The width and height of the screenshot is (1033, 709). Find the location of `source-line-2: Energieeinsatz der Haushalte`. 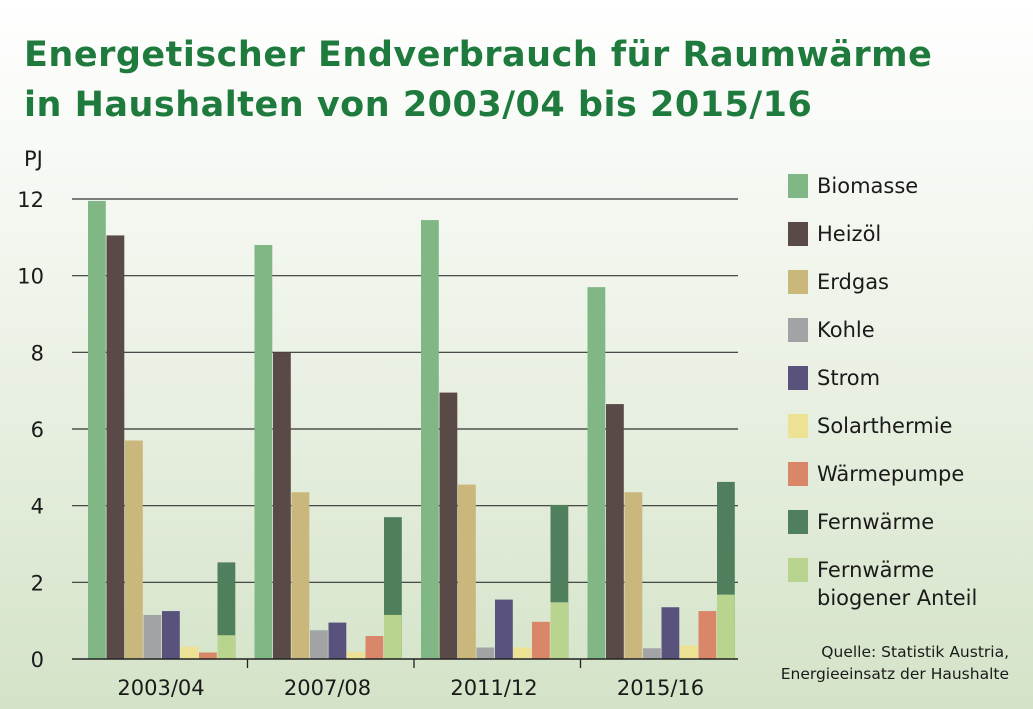

source-line-2: Energieeinsatz der Haushalte is located at coordinates (894, 674).